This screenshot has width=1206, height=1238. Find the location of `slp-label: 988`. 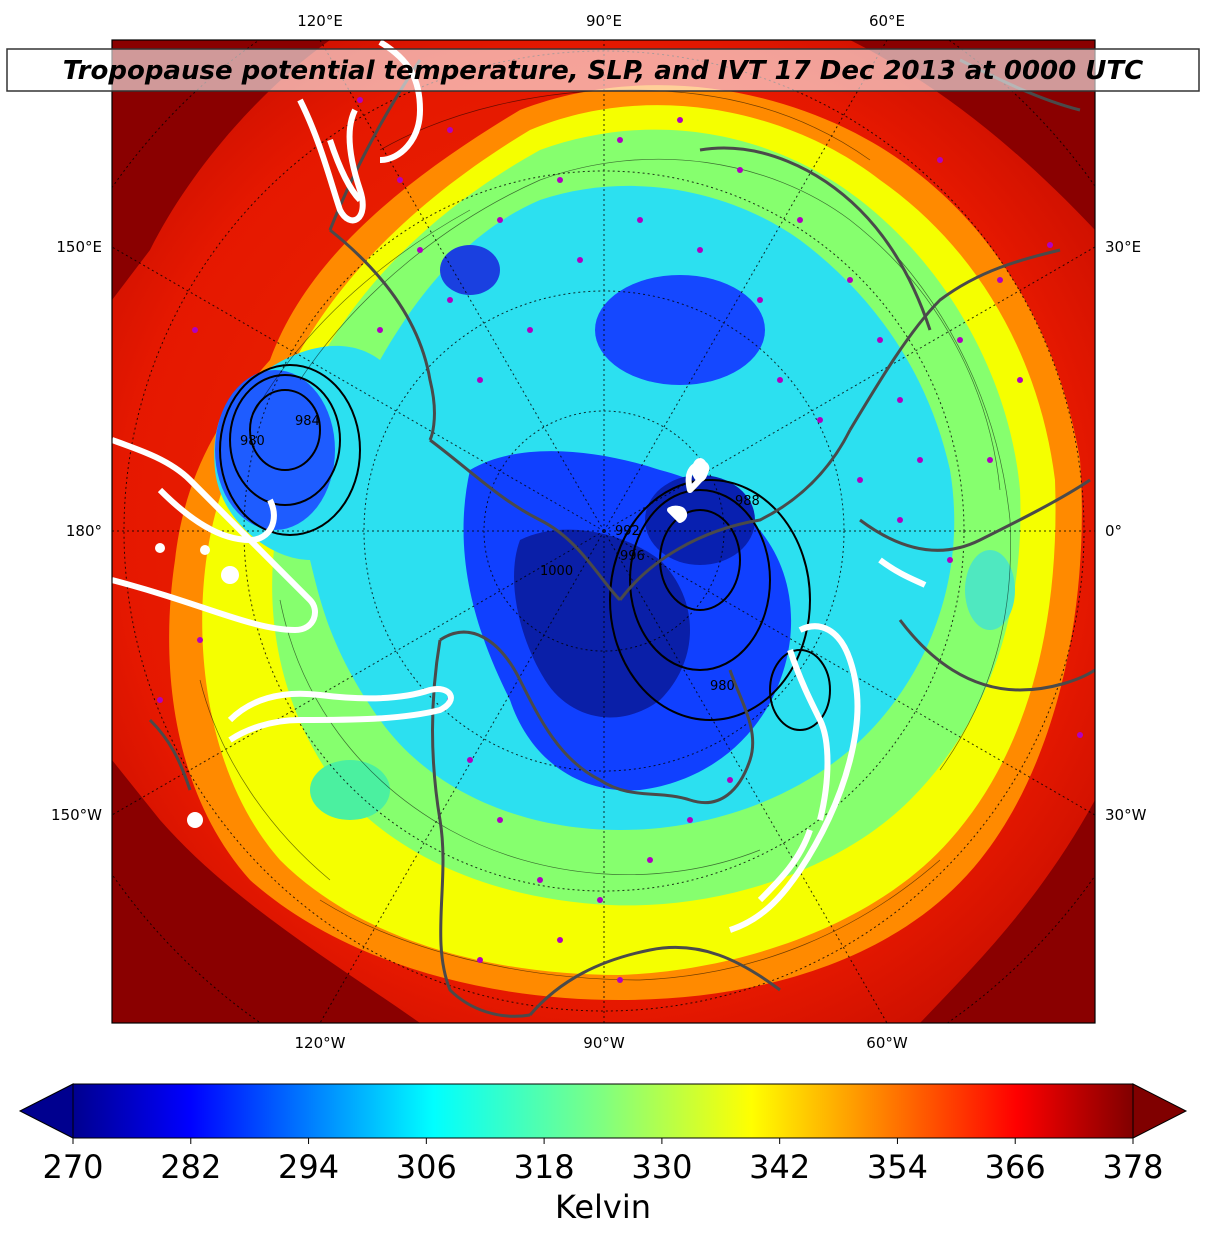

slp-label: 988 is located at coordinates (747, 501).